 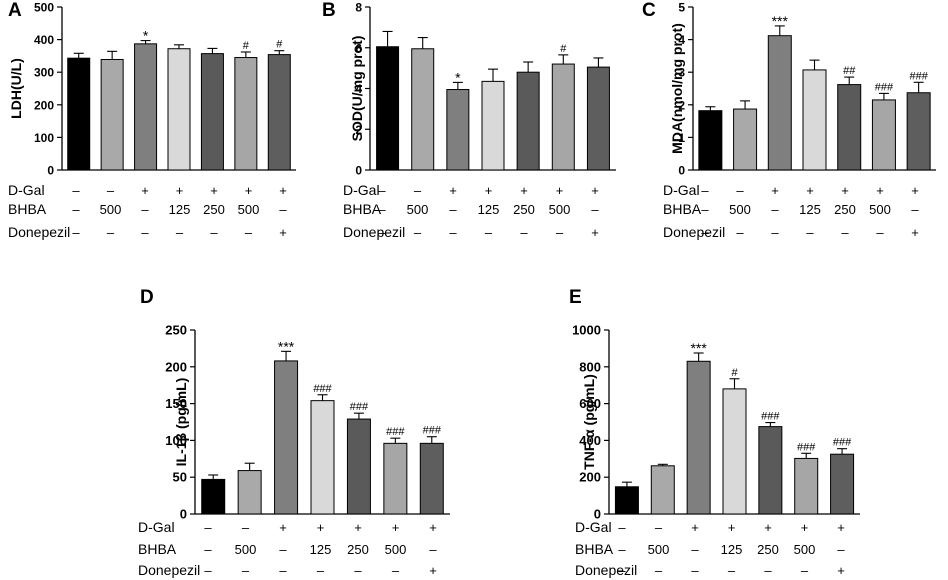 What do you see at coordinates (329, 10) in the screenshot?
I see `panel-label: B` at bounding box center [329, 10].